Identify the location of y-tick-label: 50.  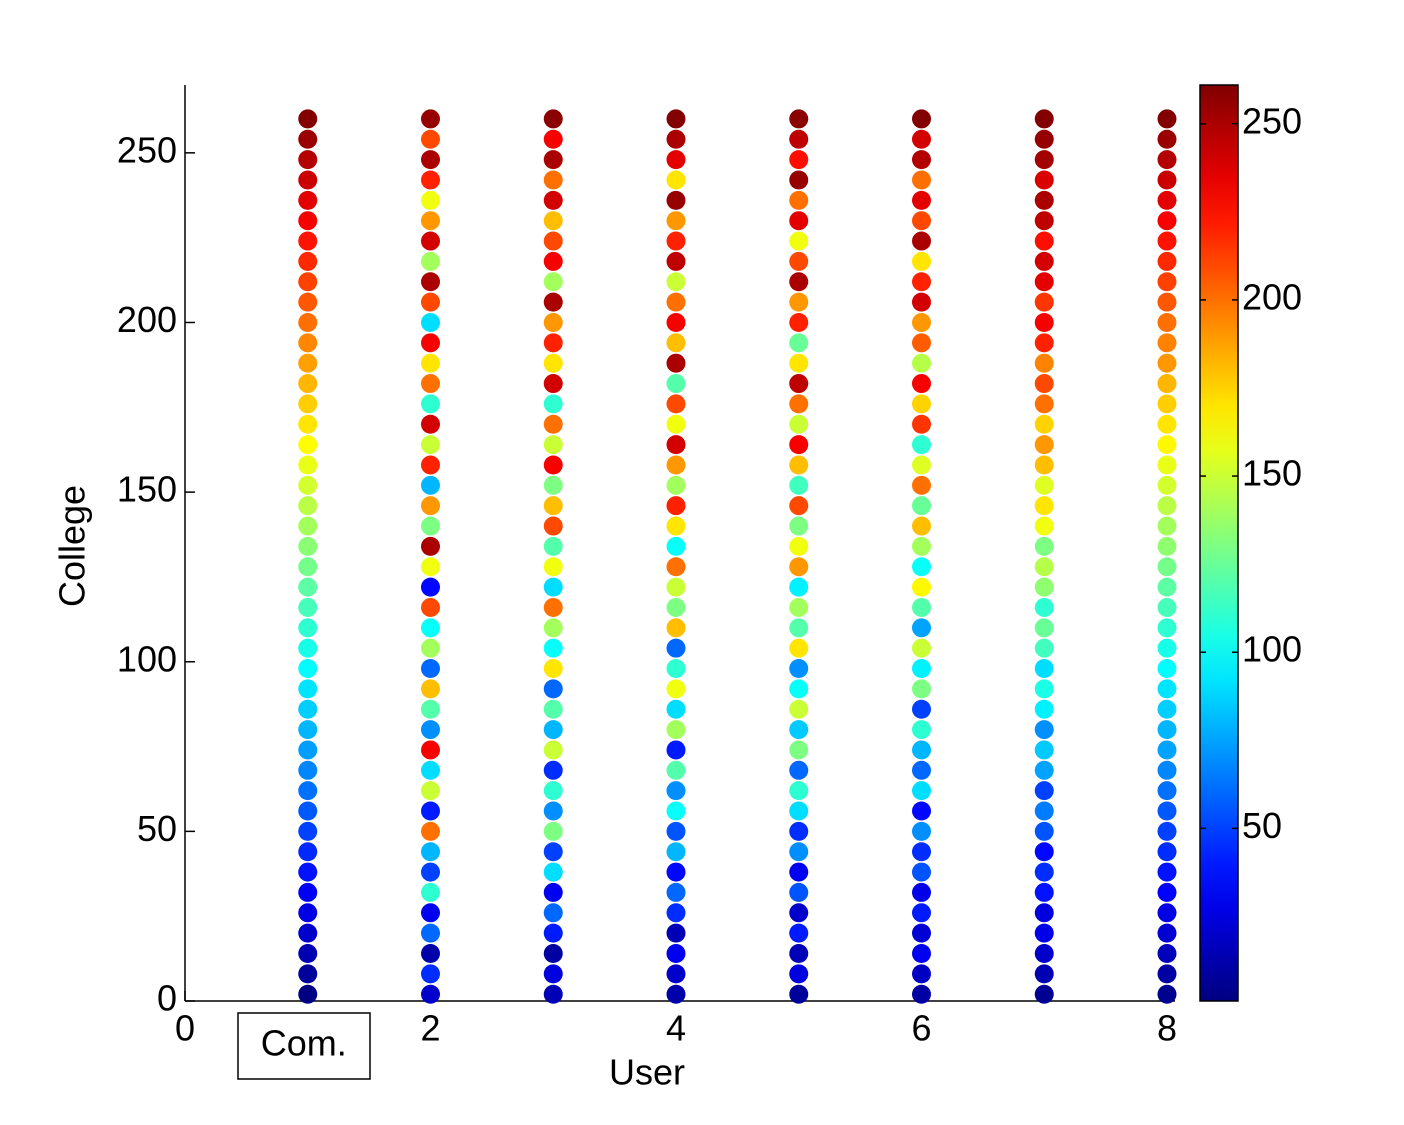
(157, 828).